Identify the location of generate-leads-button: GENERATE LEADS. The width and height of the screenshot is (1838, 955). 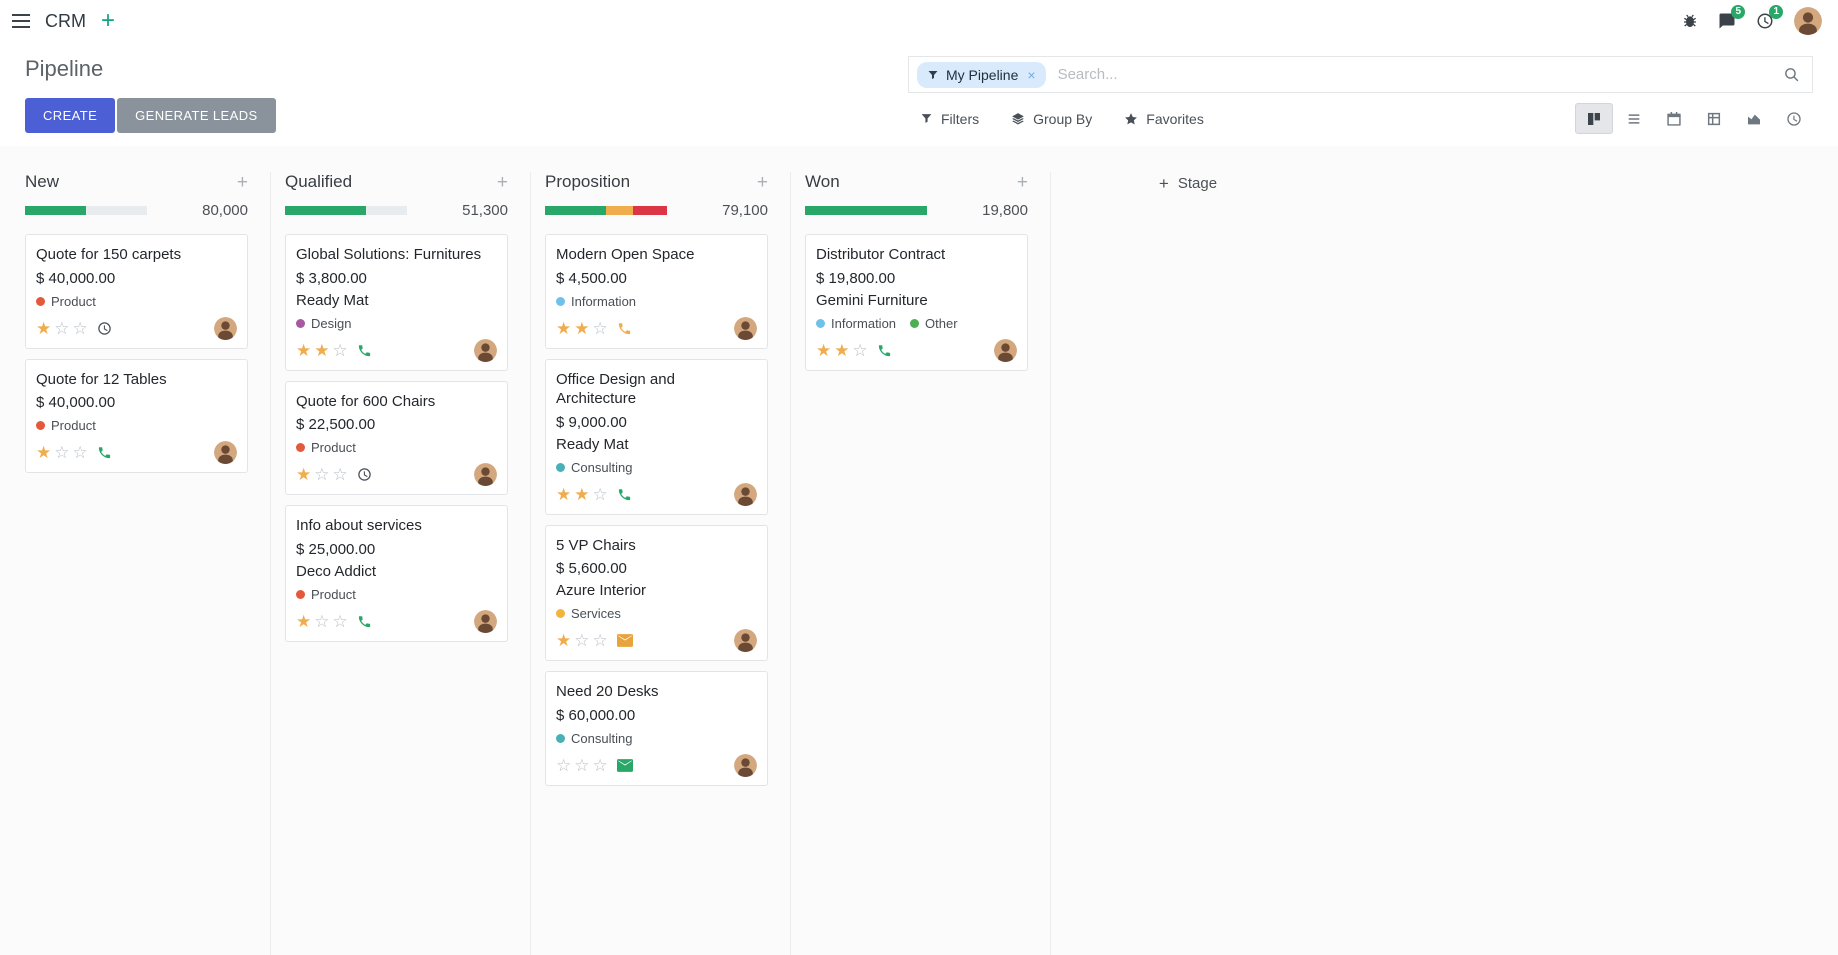
(196, 115).